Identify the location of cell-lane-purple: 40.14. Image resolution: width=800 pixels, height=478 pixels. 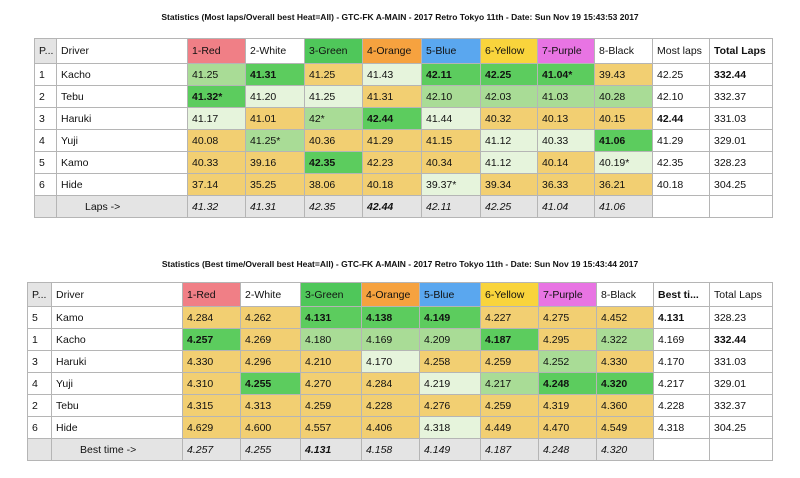
(566, 162).